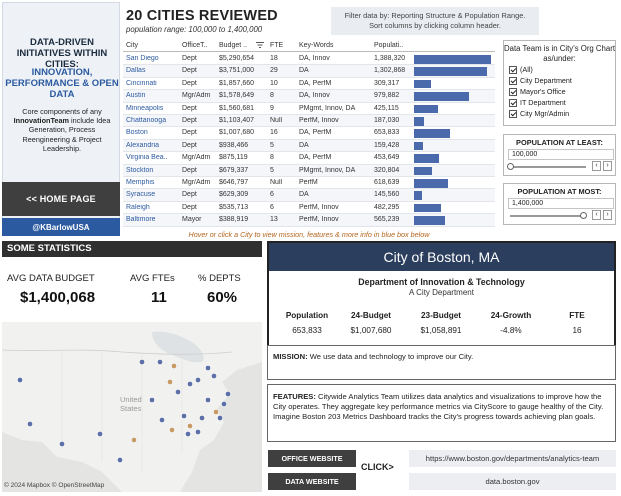 This screenshot has width=621, height=496. Describe the element at coordinates (195, 45) in the screenshot. I see `col-office-header: OfficeT..` at that location.